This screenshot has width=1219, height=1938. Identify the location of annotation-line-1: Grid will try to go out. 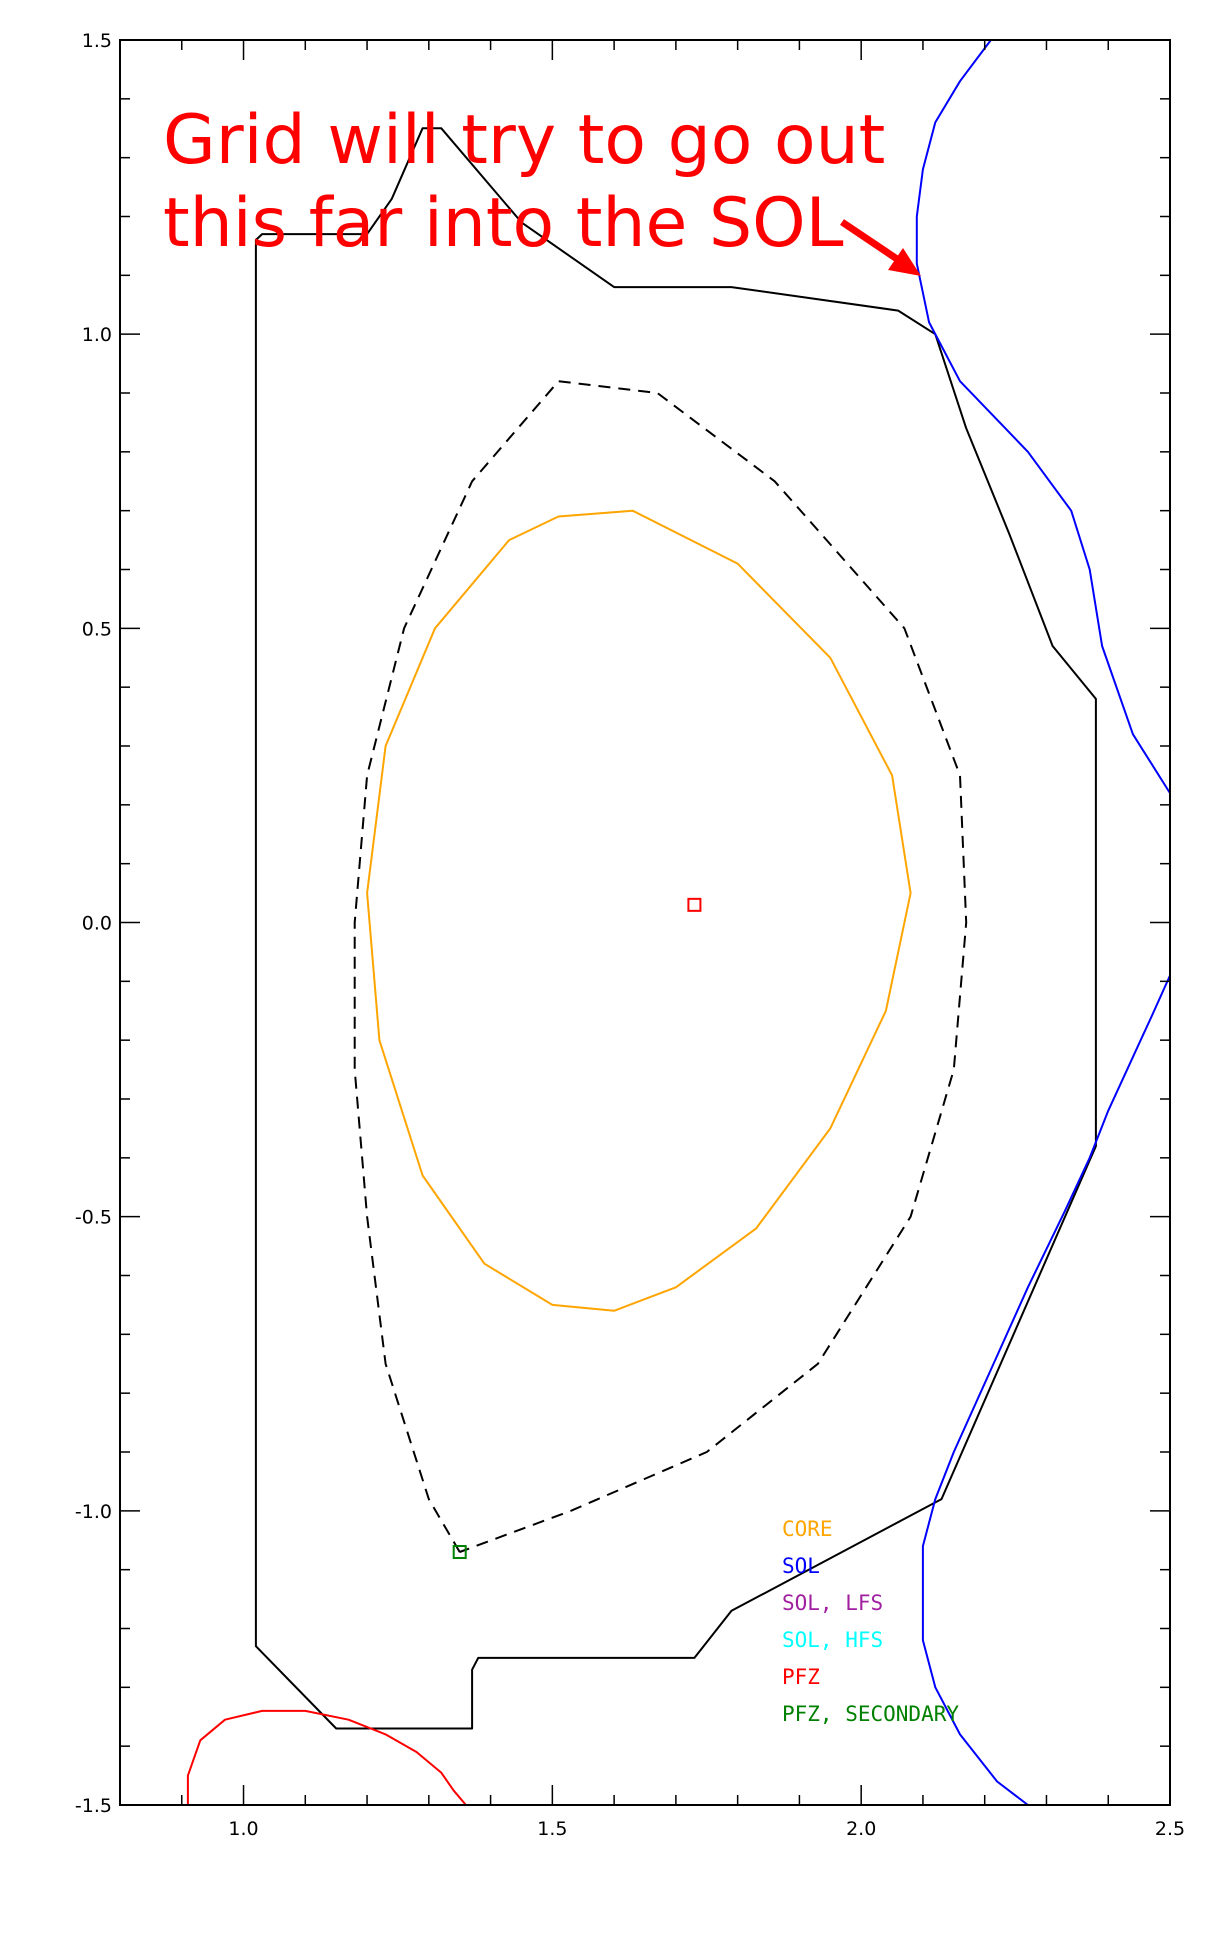
(524, 140).